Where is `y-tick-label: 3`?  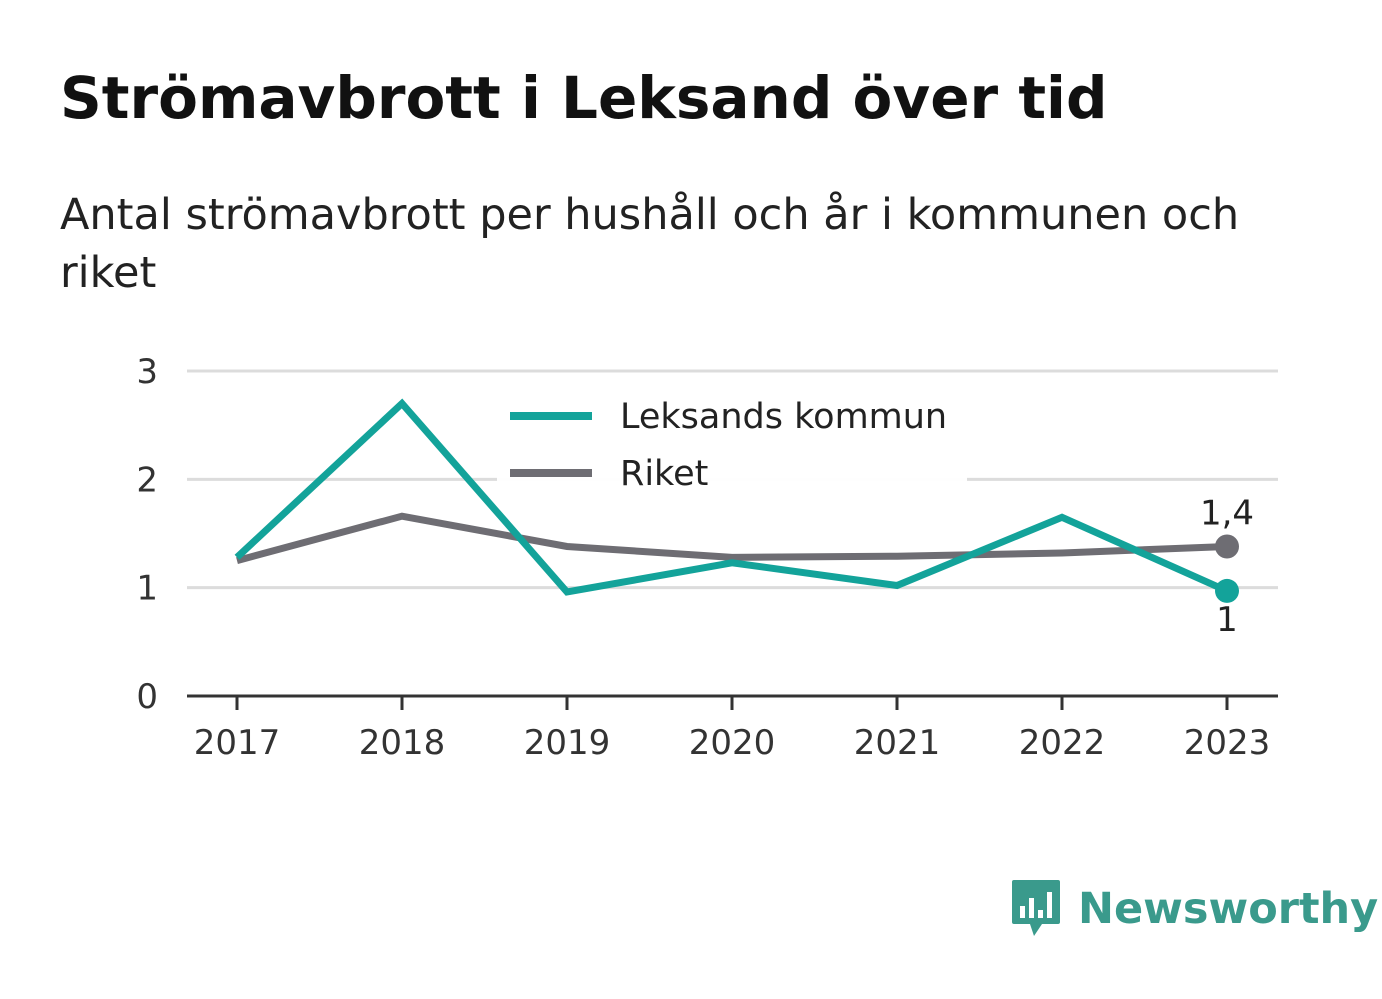 y-tick-label: 3 is located at coordinates (147, 372).